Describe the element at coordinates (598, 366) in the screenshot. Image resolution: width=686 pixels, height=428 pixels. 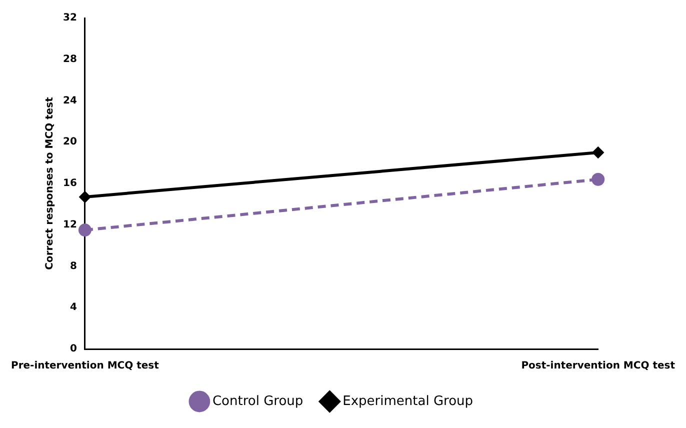
I see `x-tick-label: Post-intervention MCQ test` at that location.